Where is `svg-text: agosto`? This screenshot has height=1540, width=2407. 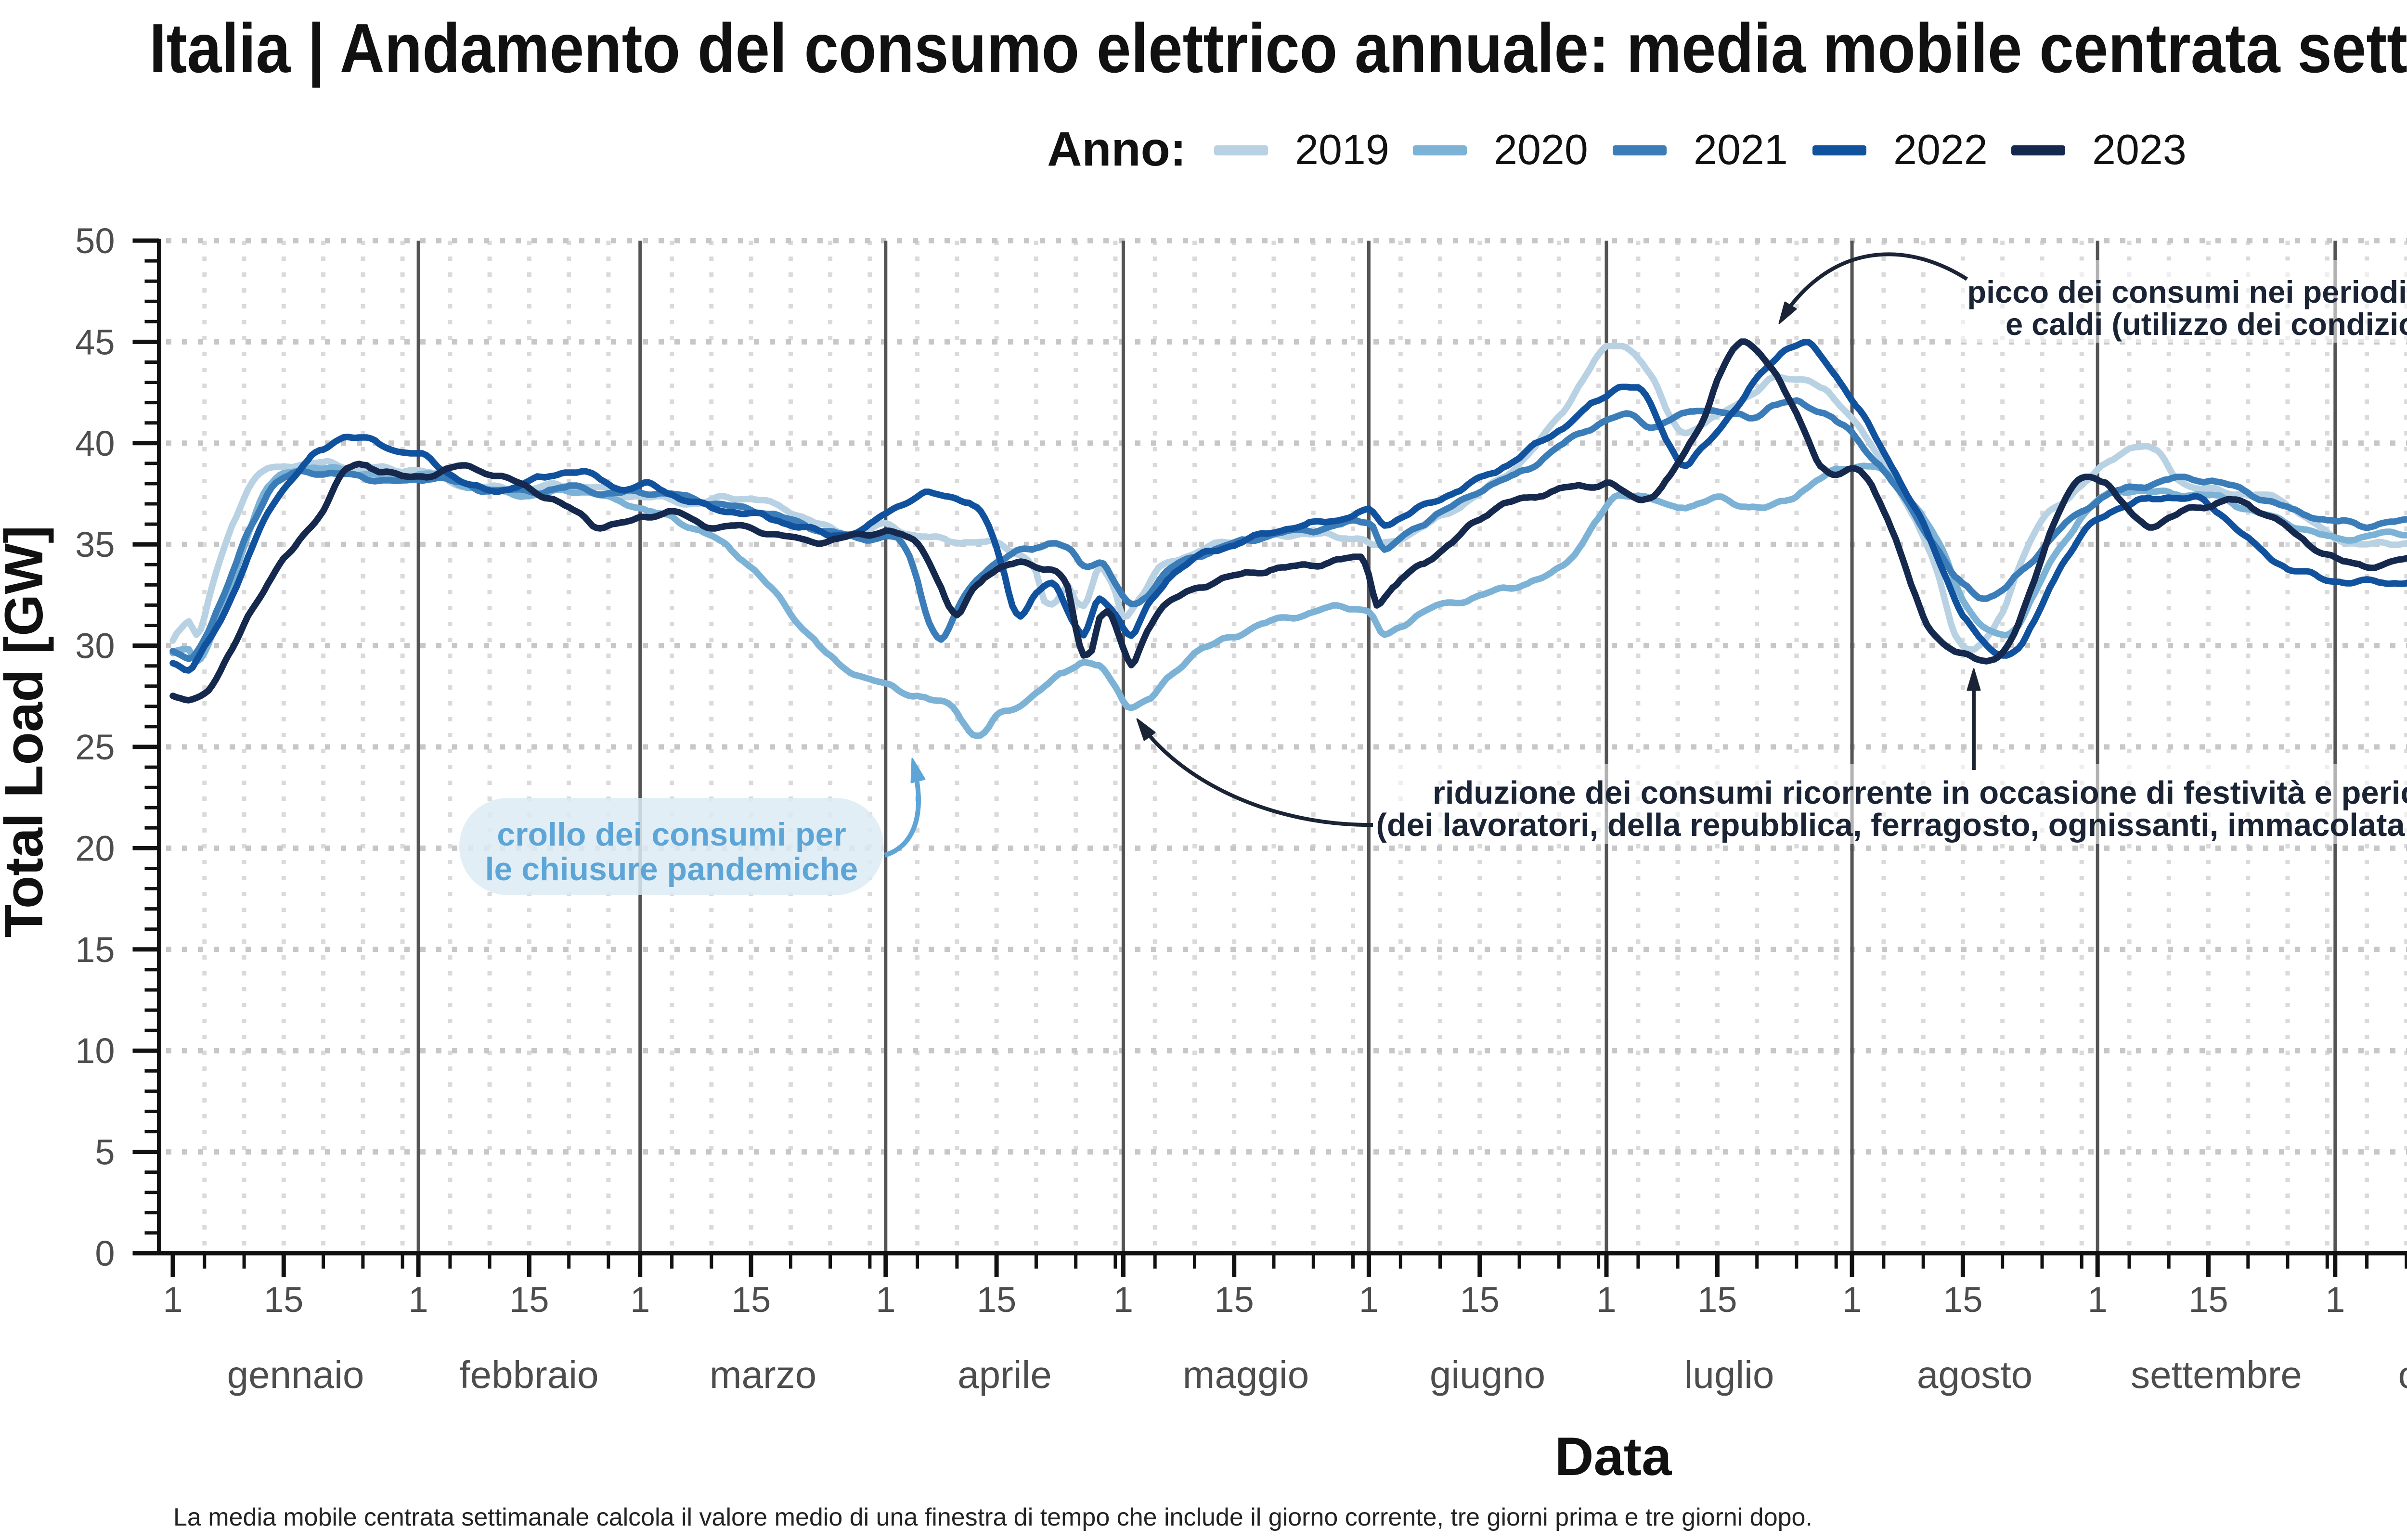 svg-text: agosto is located at coordinates (1975, 1374).